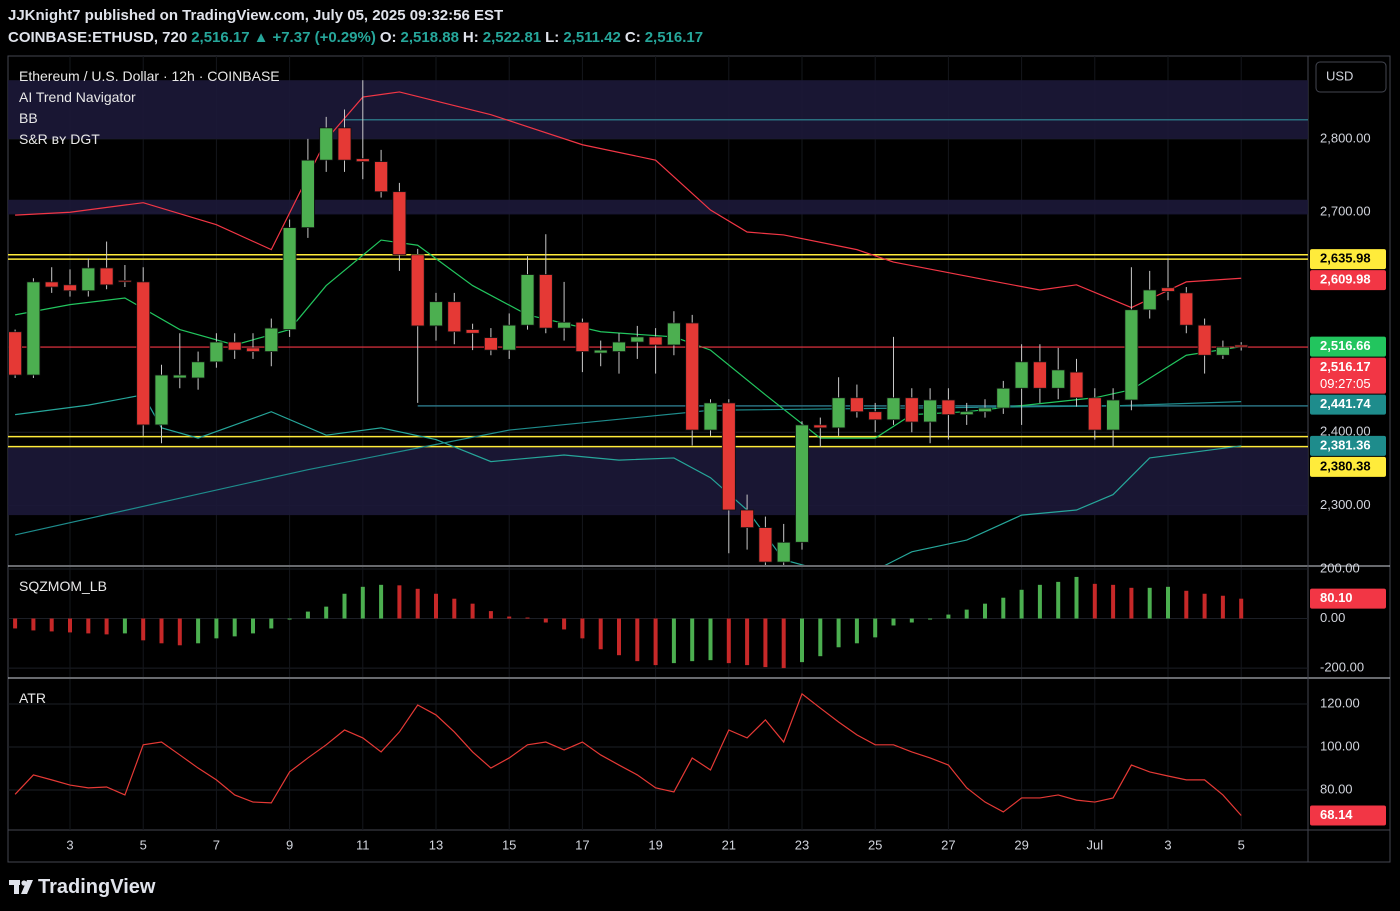 The height and width of the screenshot is (911, 1400). Describe the element at coordinates (59, 139) in the screenshot. I see `indicator-name: S&R ʙʏ DGT` at that location.